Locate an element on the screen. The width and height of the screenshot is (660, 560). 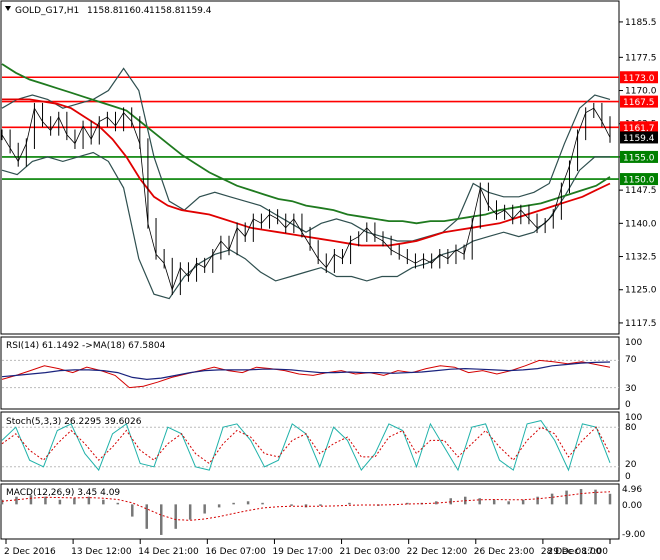
rsi-series is located at coordinates (310, 374).